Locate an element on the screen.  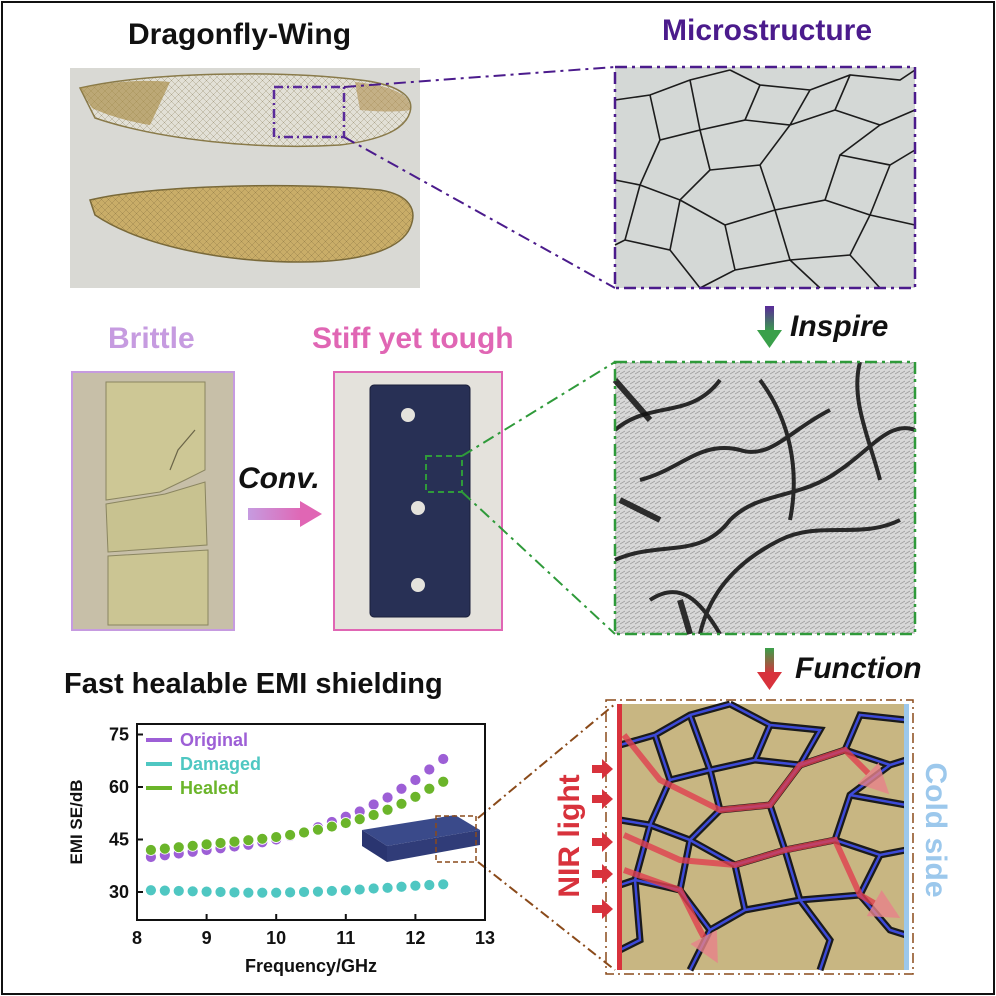
chart-x-label: Frequency/GHz is located at coordinates (311, 966).